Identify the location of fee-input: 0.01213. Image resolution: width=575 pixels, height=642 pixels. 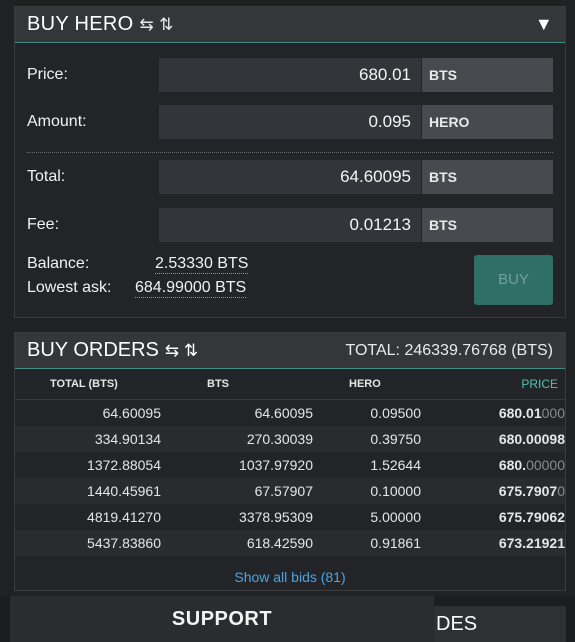
(290, 225).